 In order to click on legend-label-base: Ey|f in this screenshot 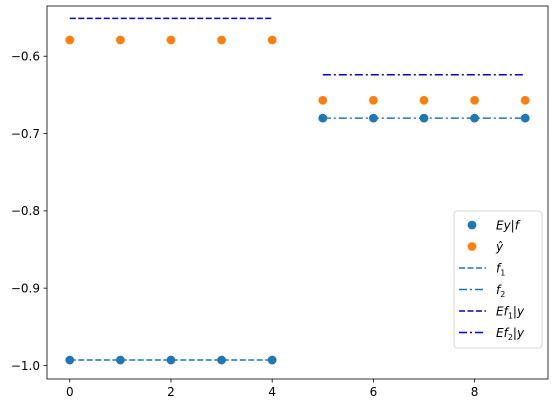, I will do `click(508, 226)`.